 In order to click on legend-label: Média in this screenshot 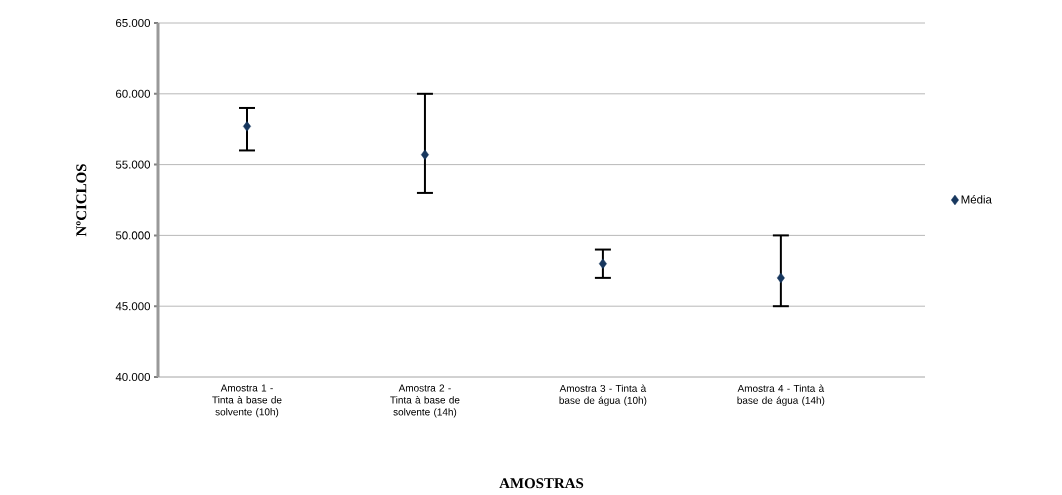, I will do `click(976, 199)`.